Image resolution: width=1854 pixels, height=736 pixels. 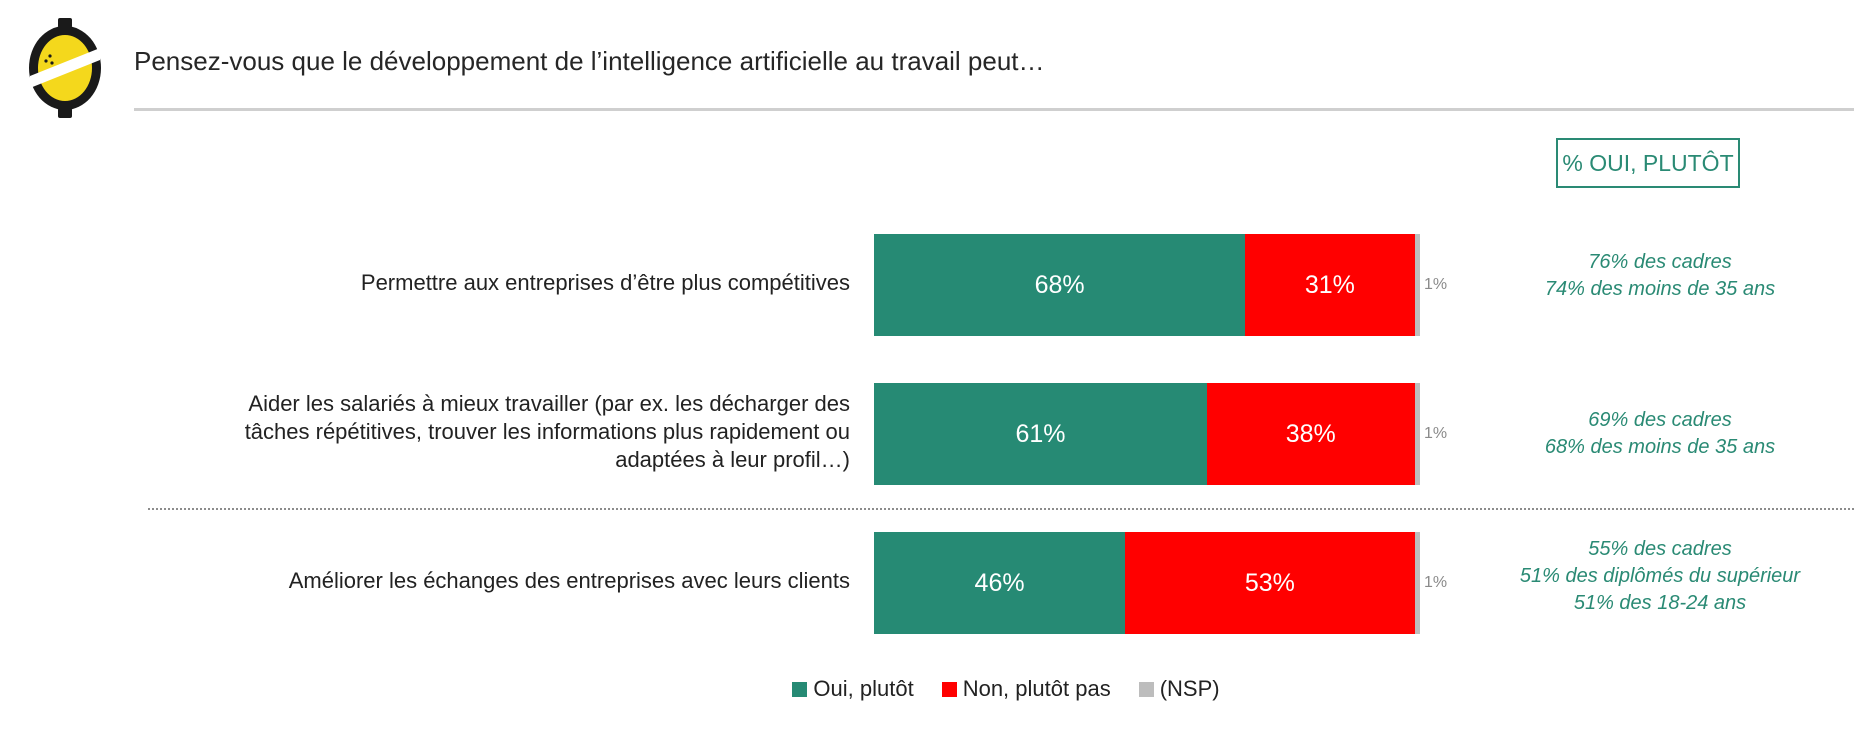 What do you see at coordinates (863, 688) in the screenshot?
I see `legend-label: Oui, plutôt` at bounding box center [863, 688].